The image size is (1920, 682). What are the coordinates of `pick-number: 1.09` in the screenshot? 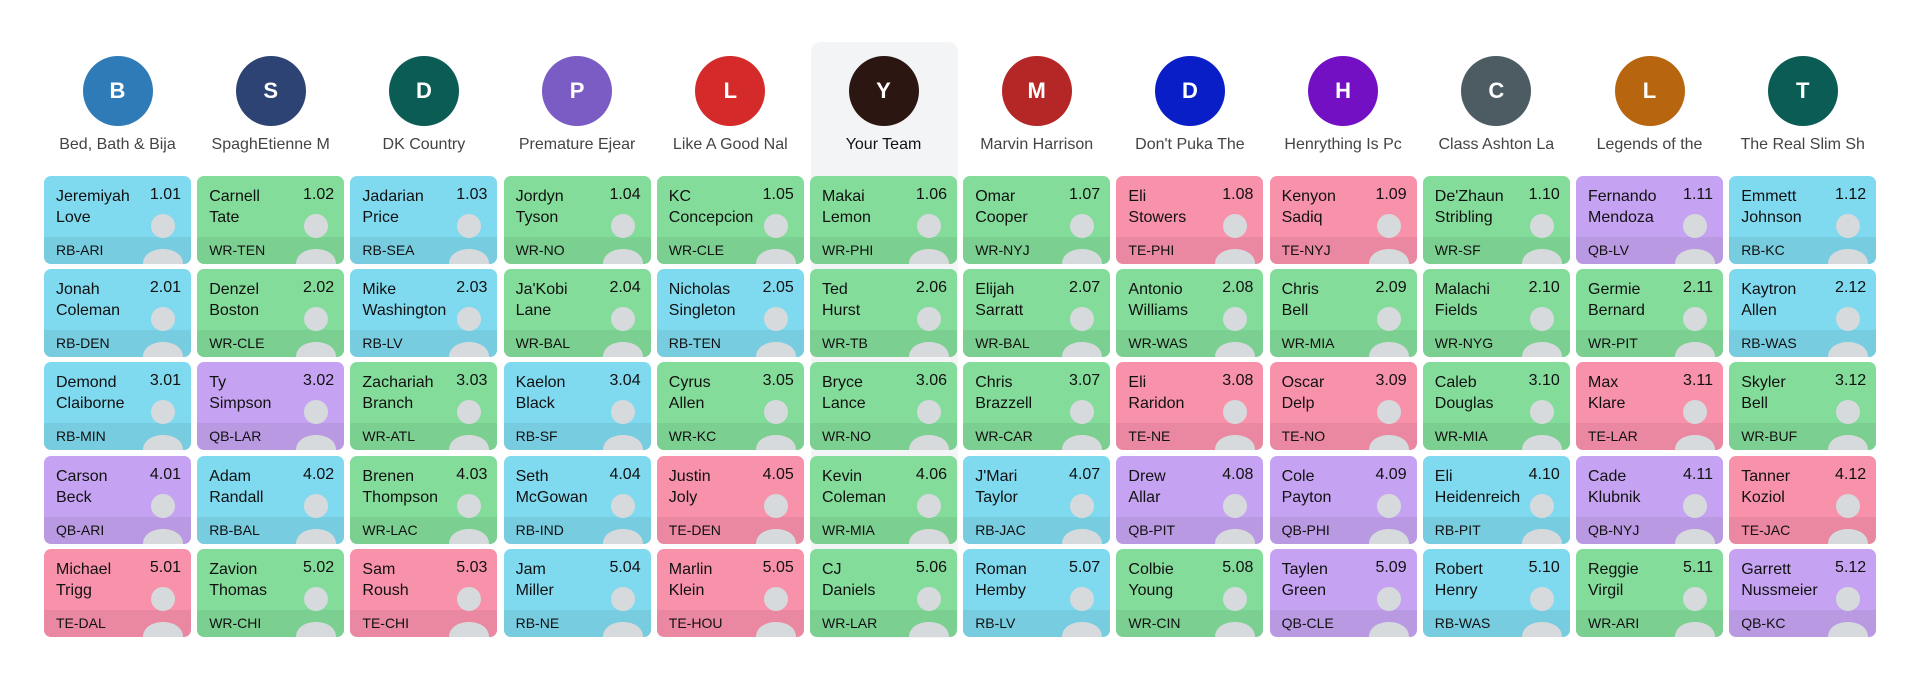 It's located at (1391, 194).